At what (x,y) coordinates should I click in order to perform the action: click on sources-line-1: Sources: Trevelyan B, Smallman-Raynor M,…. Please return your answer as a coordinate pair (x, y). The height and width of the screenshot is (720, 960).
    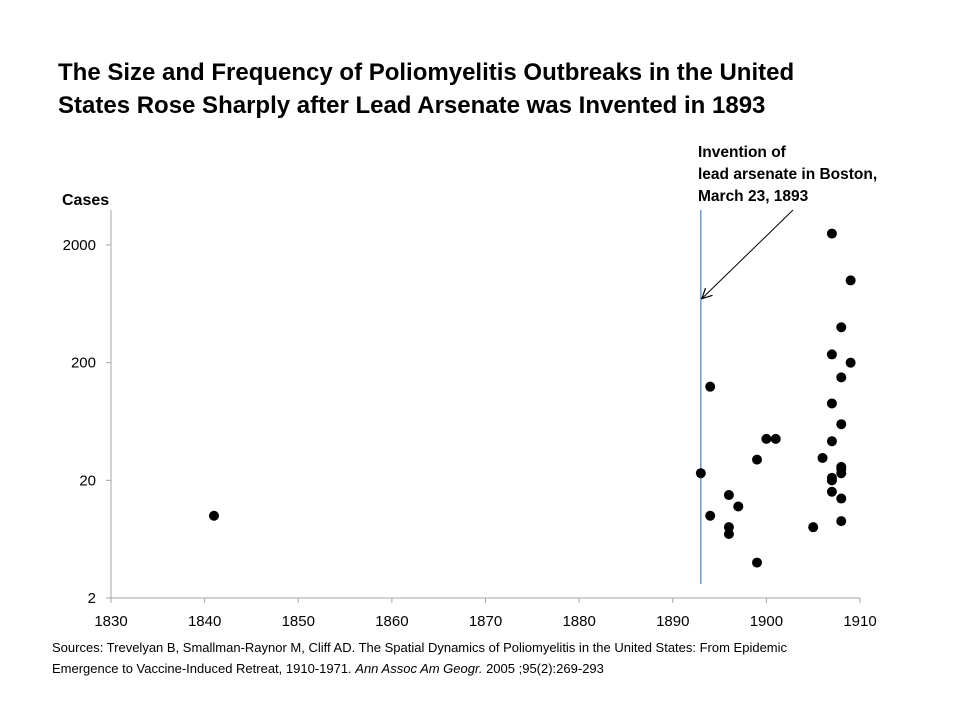
    Looking at the image, I should click on (420, 647).